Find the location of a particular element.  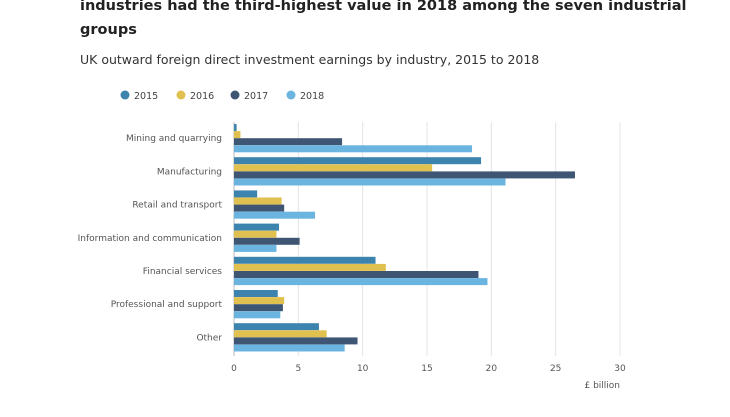

bar-4-2016 is located at coordinates (310, 267).